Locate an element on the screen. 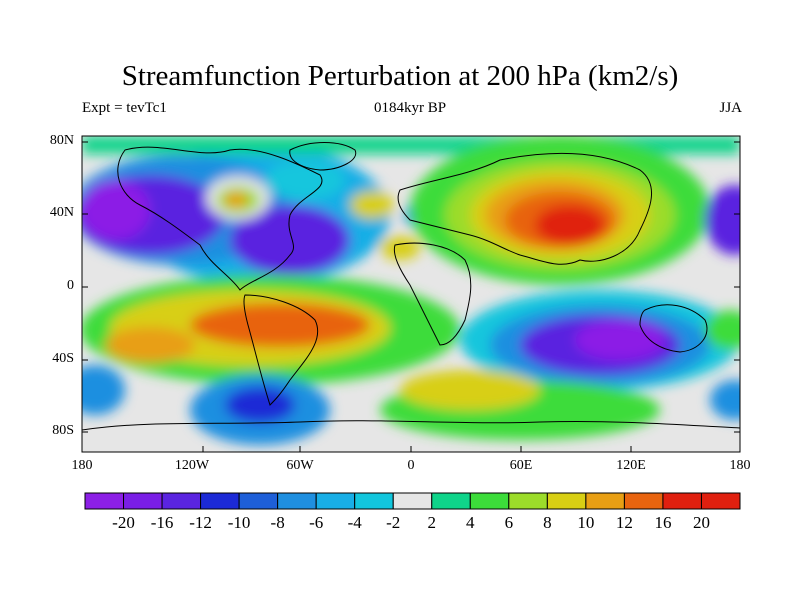 The image size is (800, 600). season-label: JJA is located at coordinates (730, 108).